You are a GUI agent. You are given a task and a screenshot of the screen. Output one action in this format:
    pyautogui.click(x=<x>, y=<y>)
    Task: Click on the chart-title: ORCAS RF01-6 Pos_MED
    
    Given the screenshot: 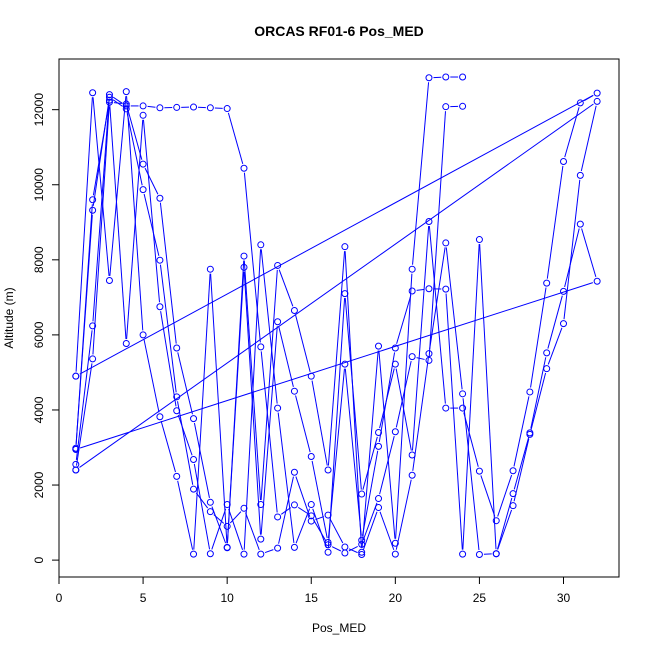 What is the action you would take?
    pyautogui.click(x=339, y=31)
    